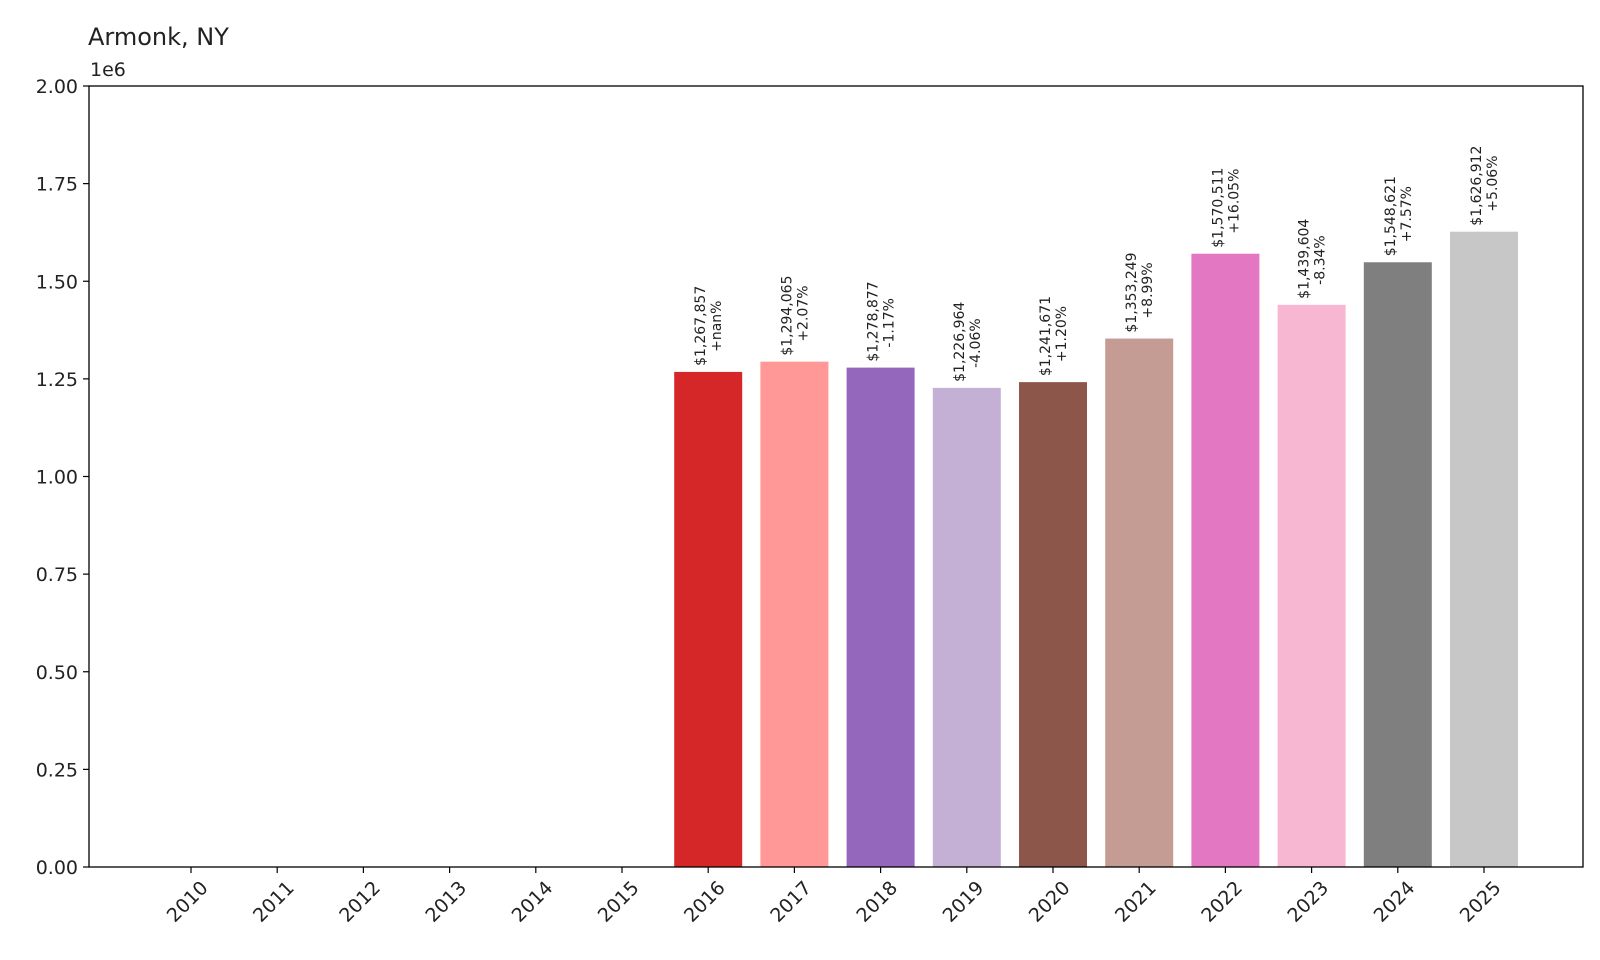 This screenshot has height=960, width=1600. What do you see at coordinates (57, 380) in the screenshot?
I see `y-tick-label: 1.25` at bounding box center [57, 380].